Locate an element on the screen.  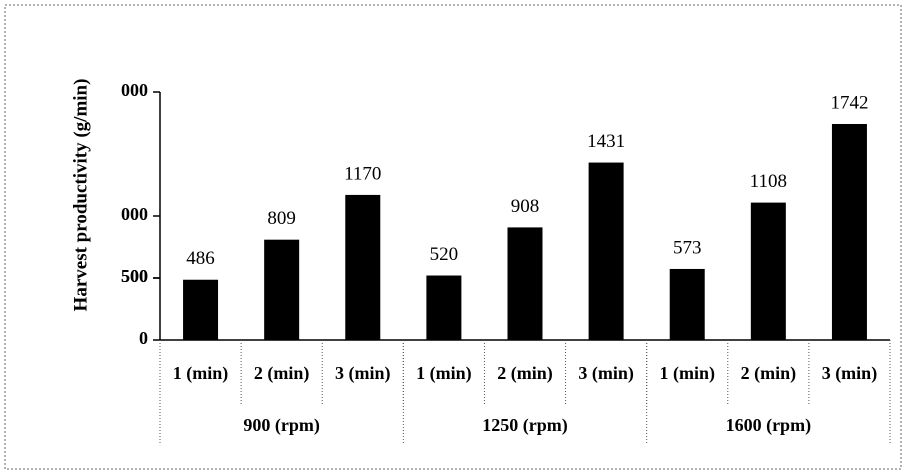
y-axis-title: Harvest productivity (g/min) is located at coordinates (80, 195).